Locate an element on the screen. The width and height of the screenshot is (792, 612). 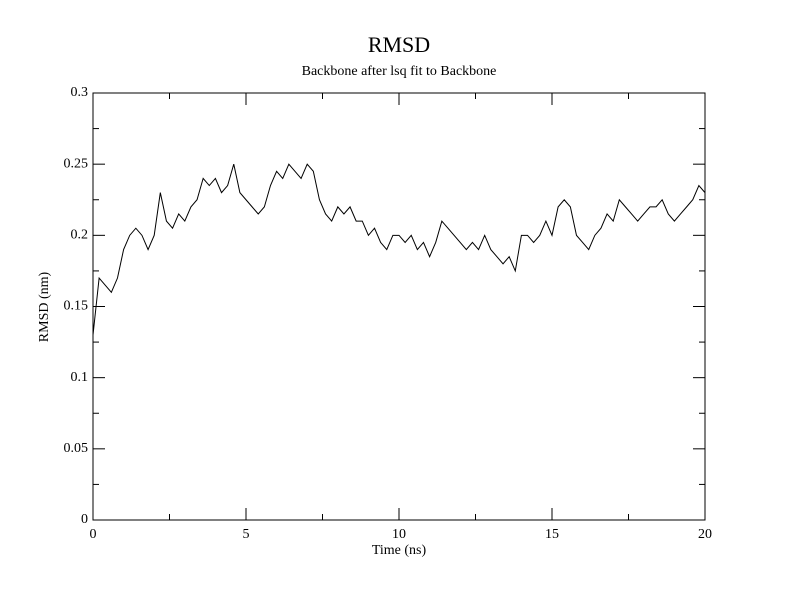
x-tick-label: 10 is located at coordinates (399, 534).